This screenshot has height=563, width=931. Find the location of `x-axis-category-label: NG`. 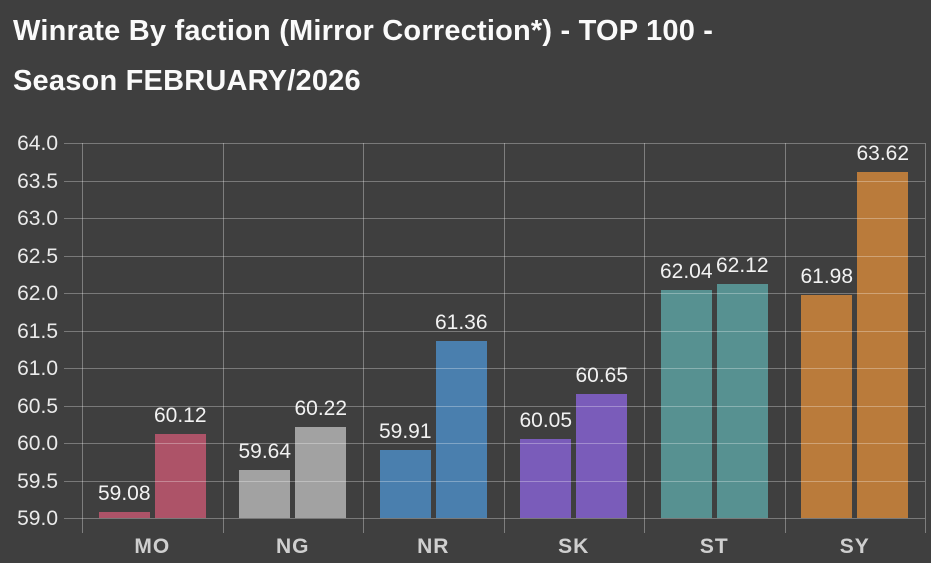

x-axis-category-label: NG is located at coordinates (293, 546).